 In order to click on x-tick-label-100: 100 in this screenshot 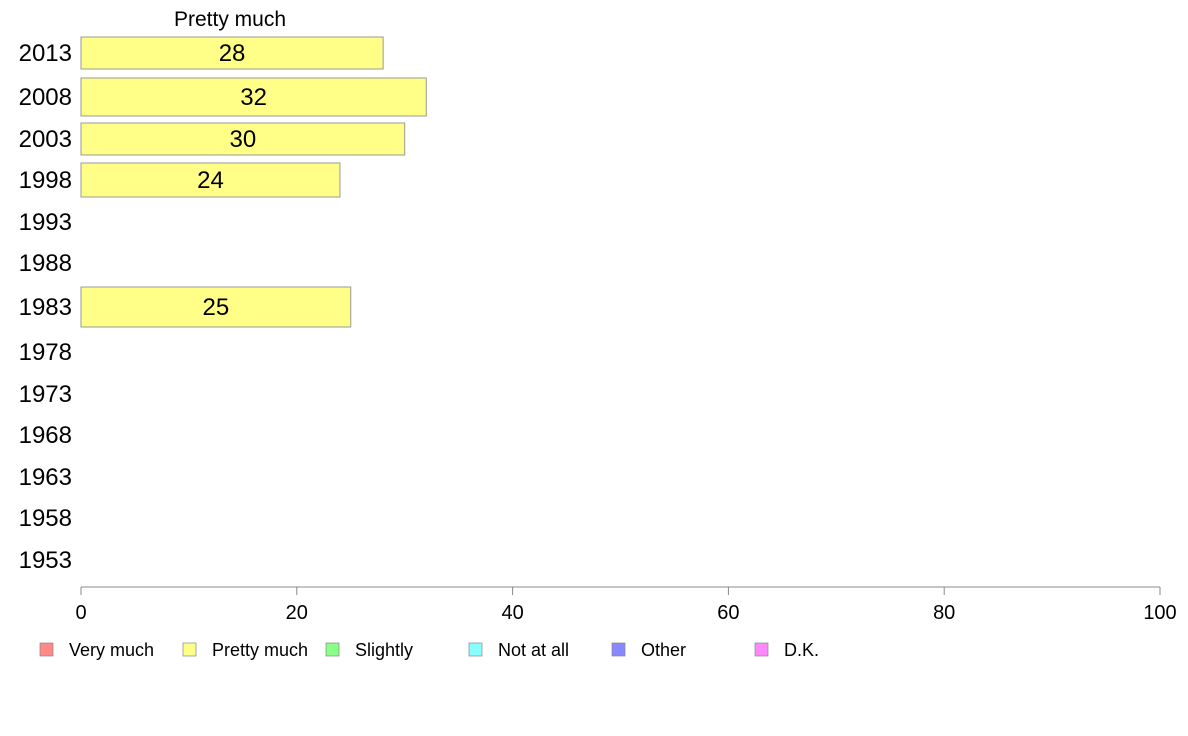, I will do `click(1159, 613)`.